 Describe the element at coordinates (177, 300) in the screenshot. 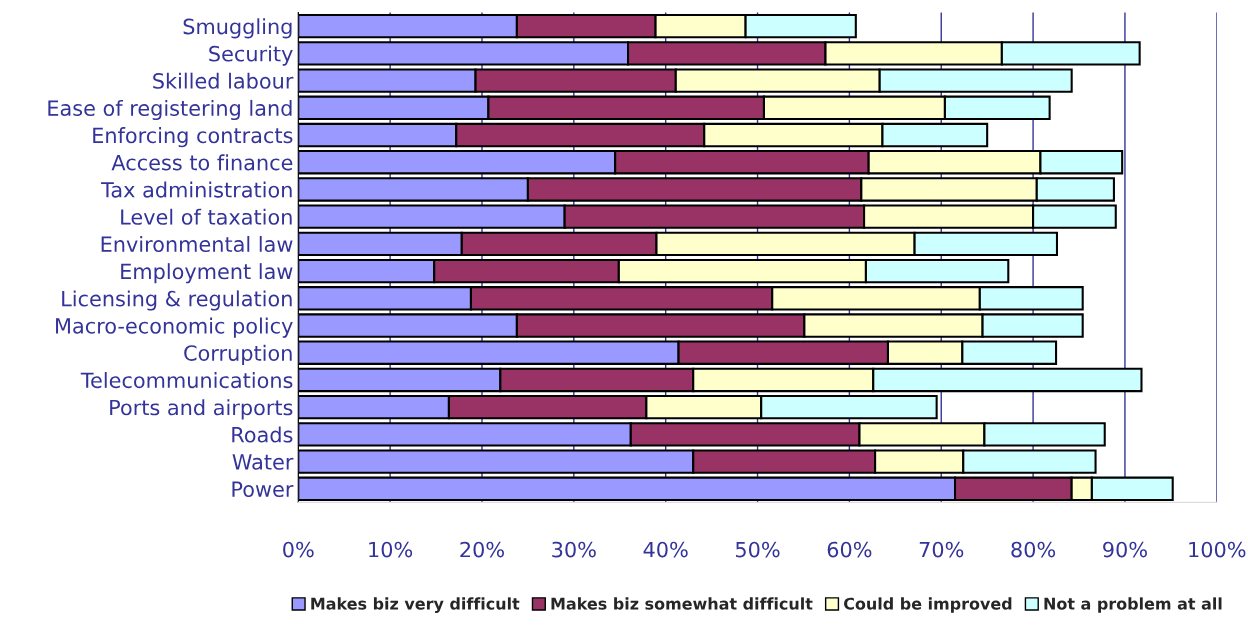

I see `y-tick-label: Licensing & regulation` at that location.